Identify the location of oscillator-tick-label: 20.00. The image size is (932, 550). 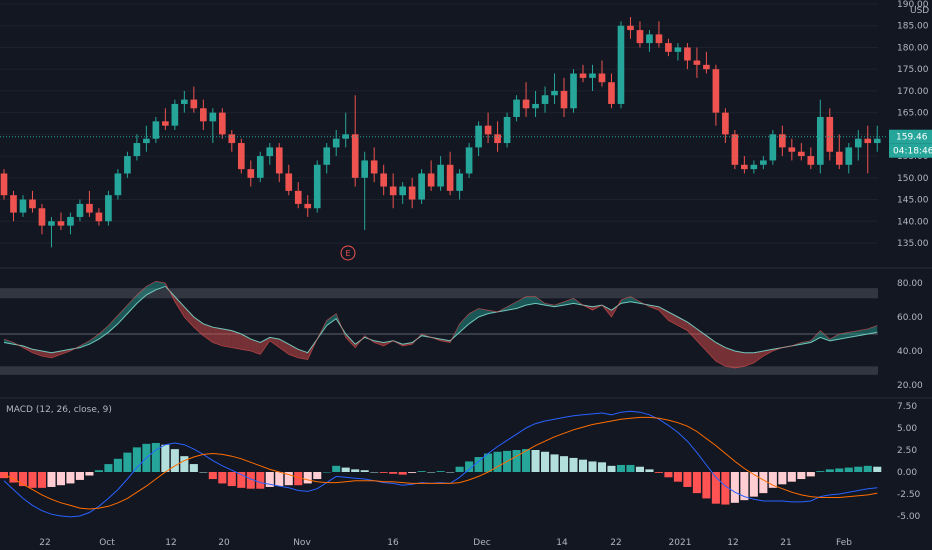
(910, 386).